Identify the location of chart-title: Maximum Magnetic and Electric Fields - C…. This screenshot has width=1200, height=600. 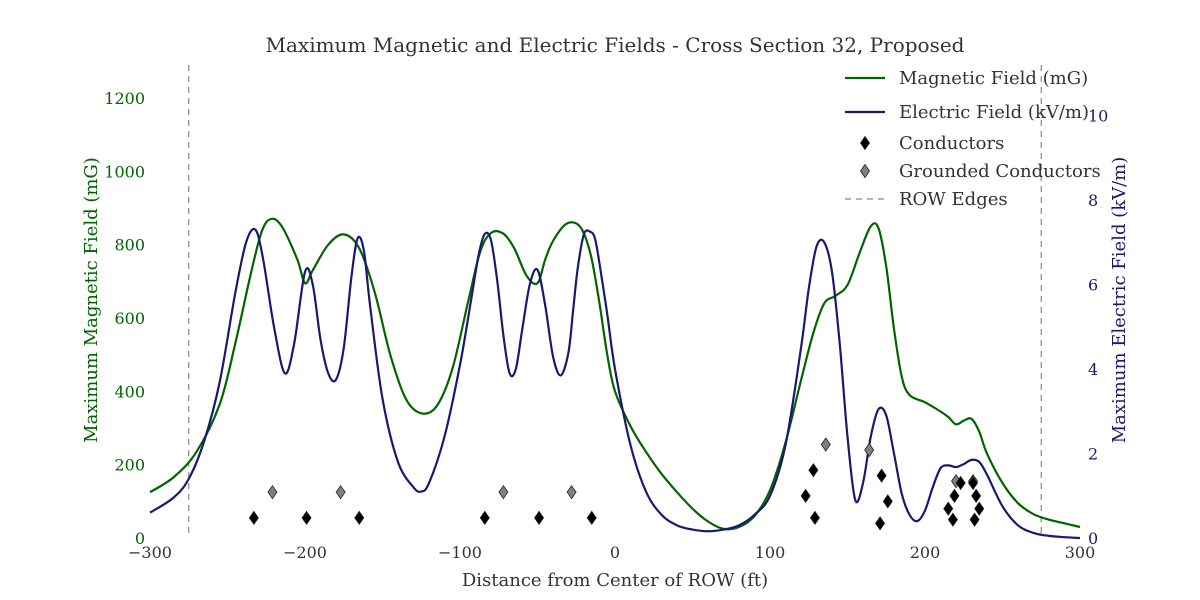
(615, 45).